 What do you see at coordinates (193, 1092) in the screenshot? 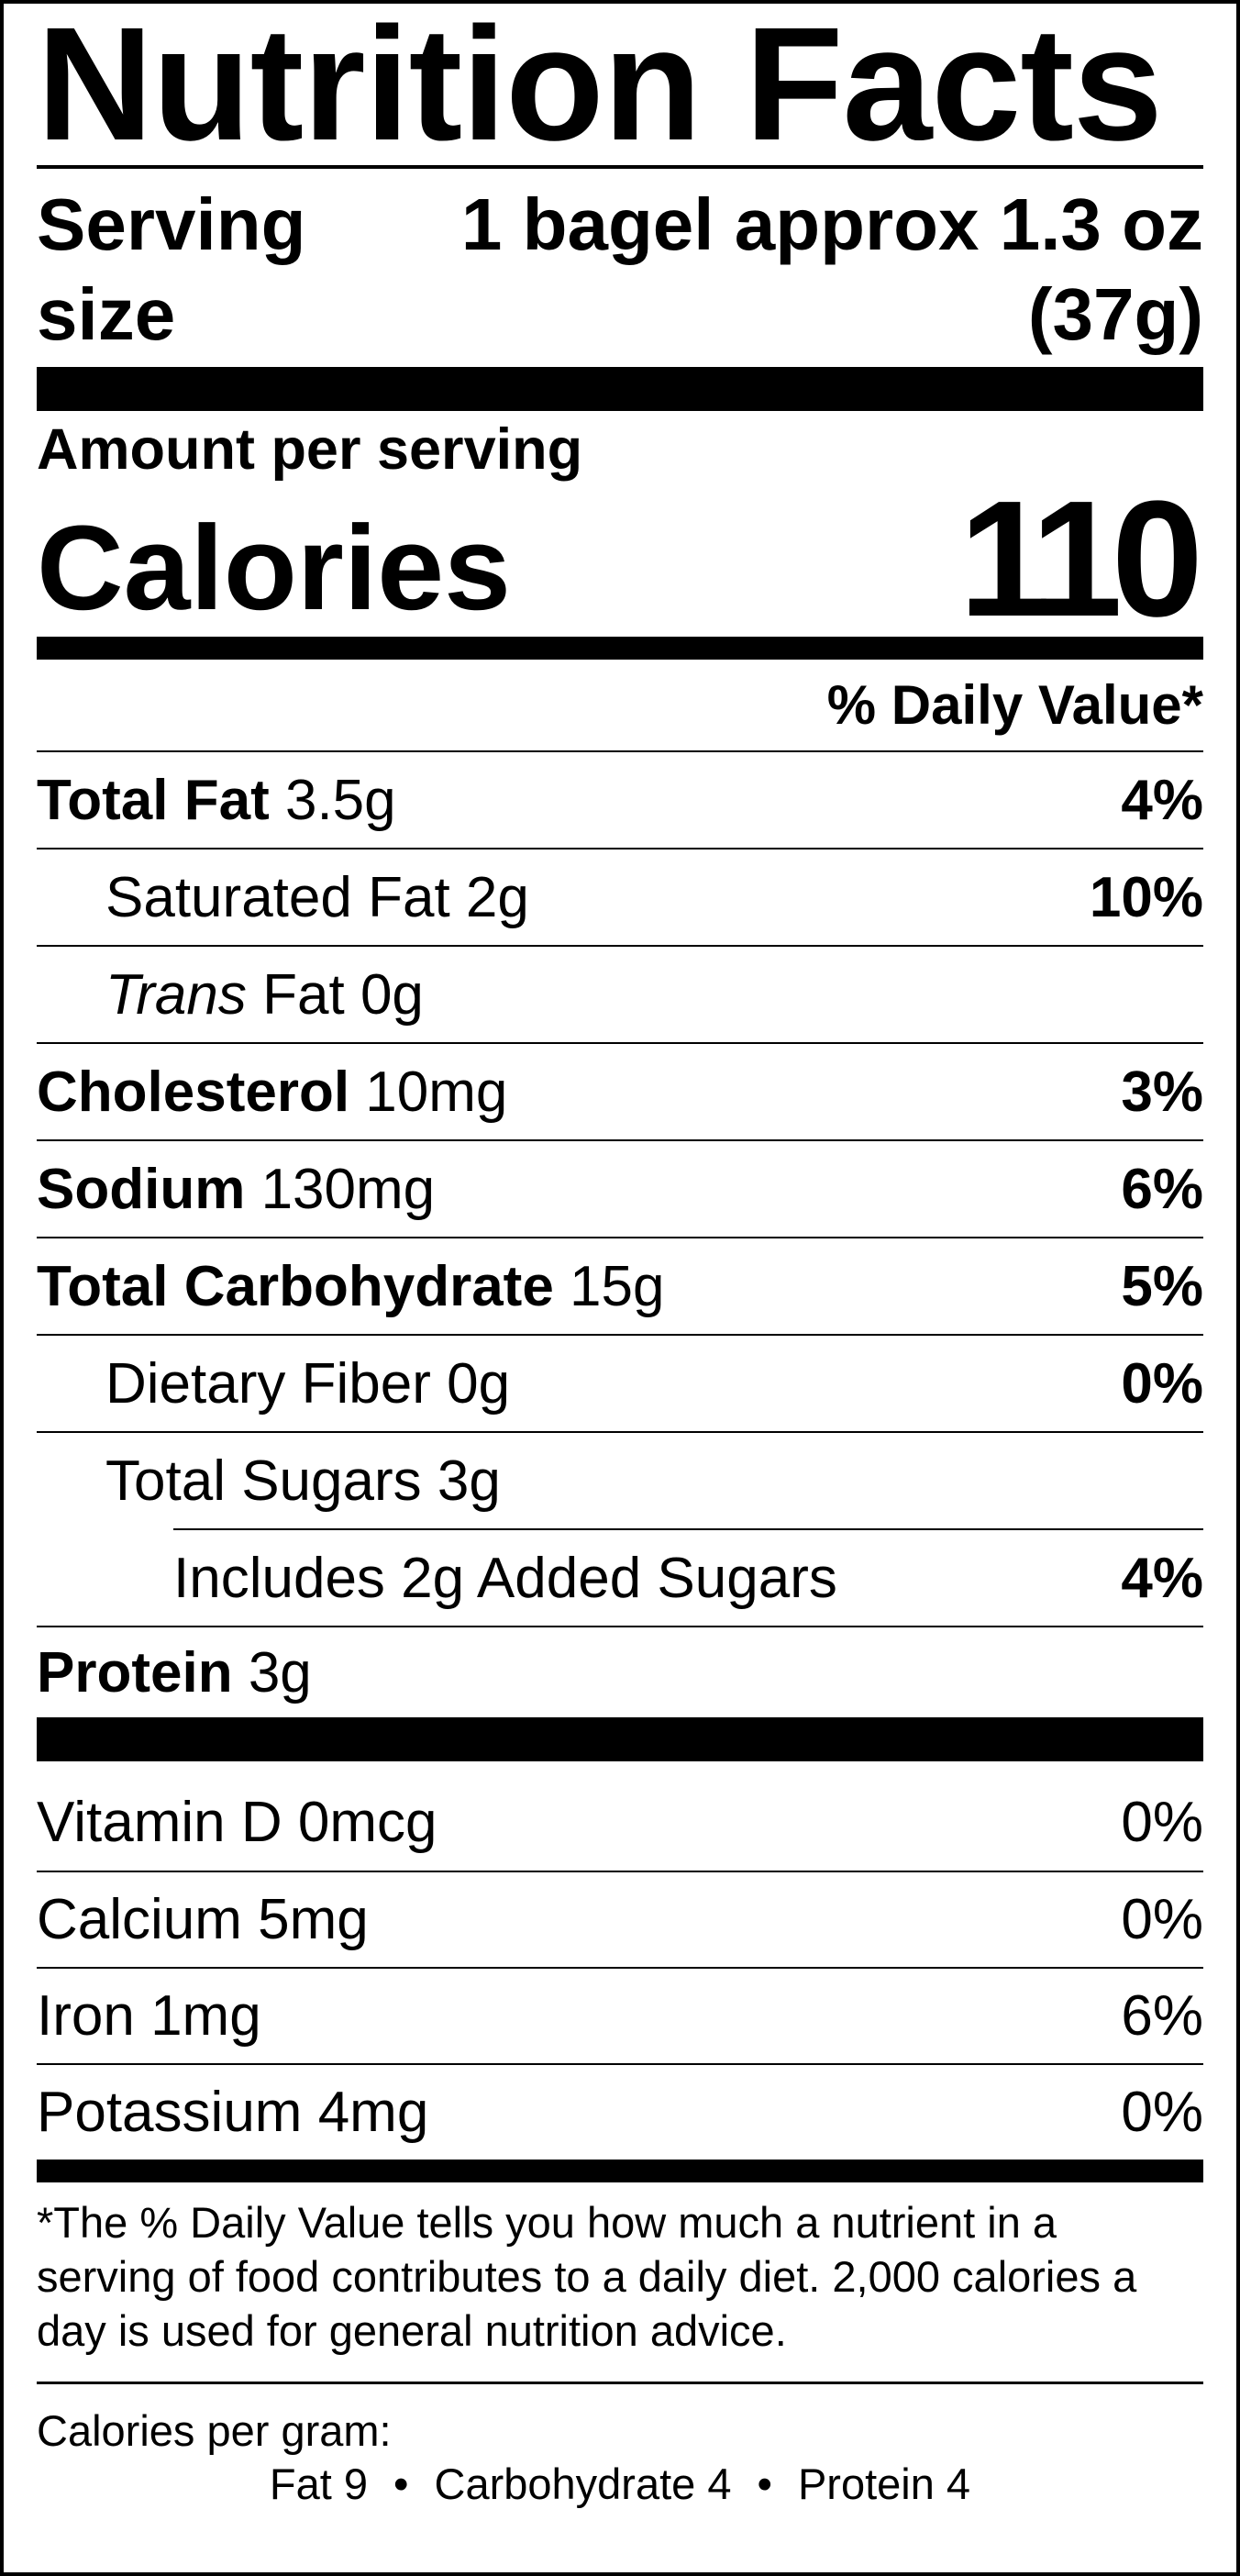
I see `nutrient-name: Cholesterol` at bounding box center [193, 1092].